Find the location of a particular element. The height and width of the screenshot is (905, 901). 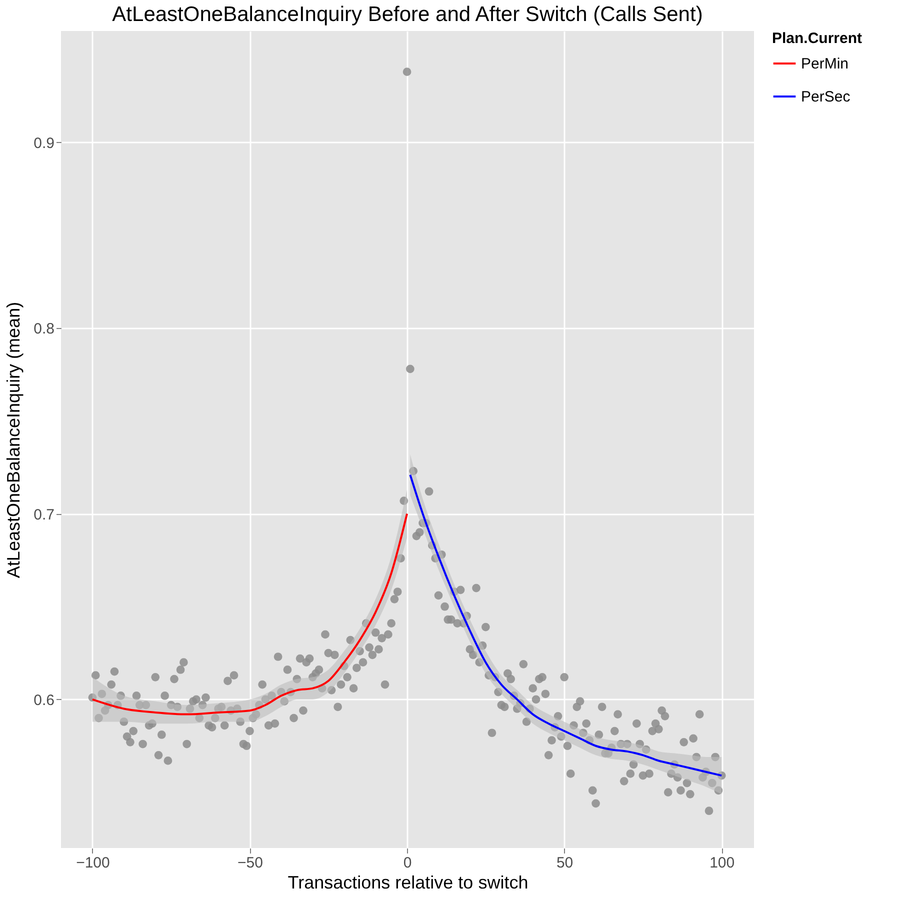

y-tick-label: 0.6 is located at coordinates (44, 700).